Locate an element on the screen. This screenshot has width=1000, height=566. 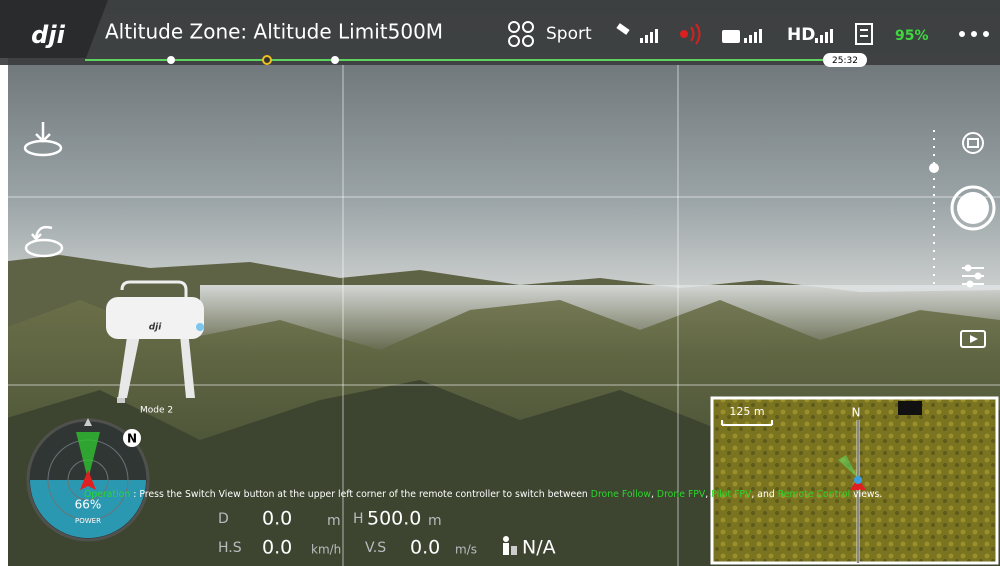
controller: dji is located at coordinates (155, 341).